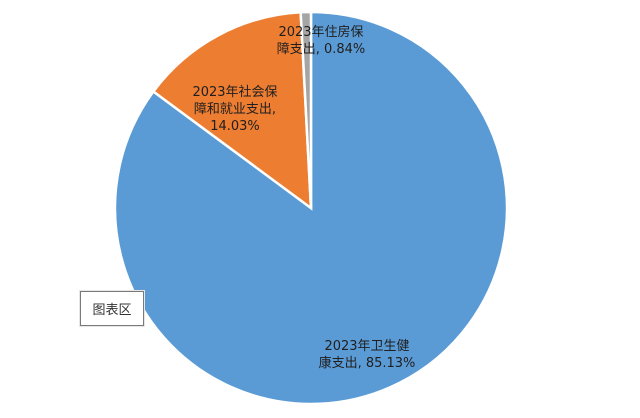 This screenshot has height=418, width=640. Describe the element at coordinates (112, 308) in the screenshot. I see `chart-area-tooltip: 图表区` at that location.